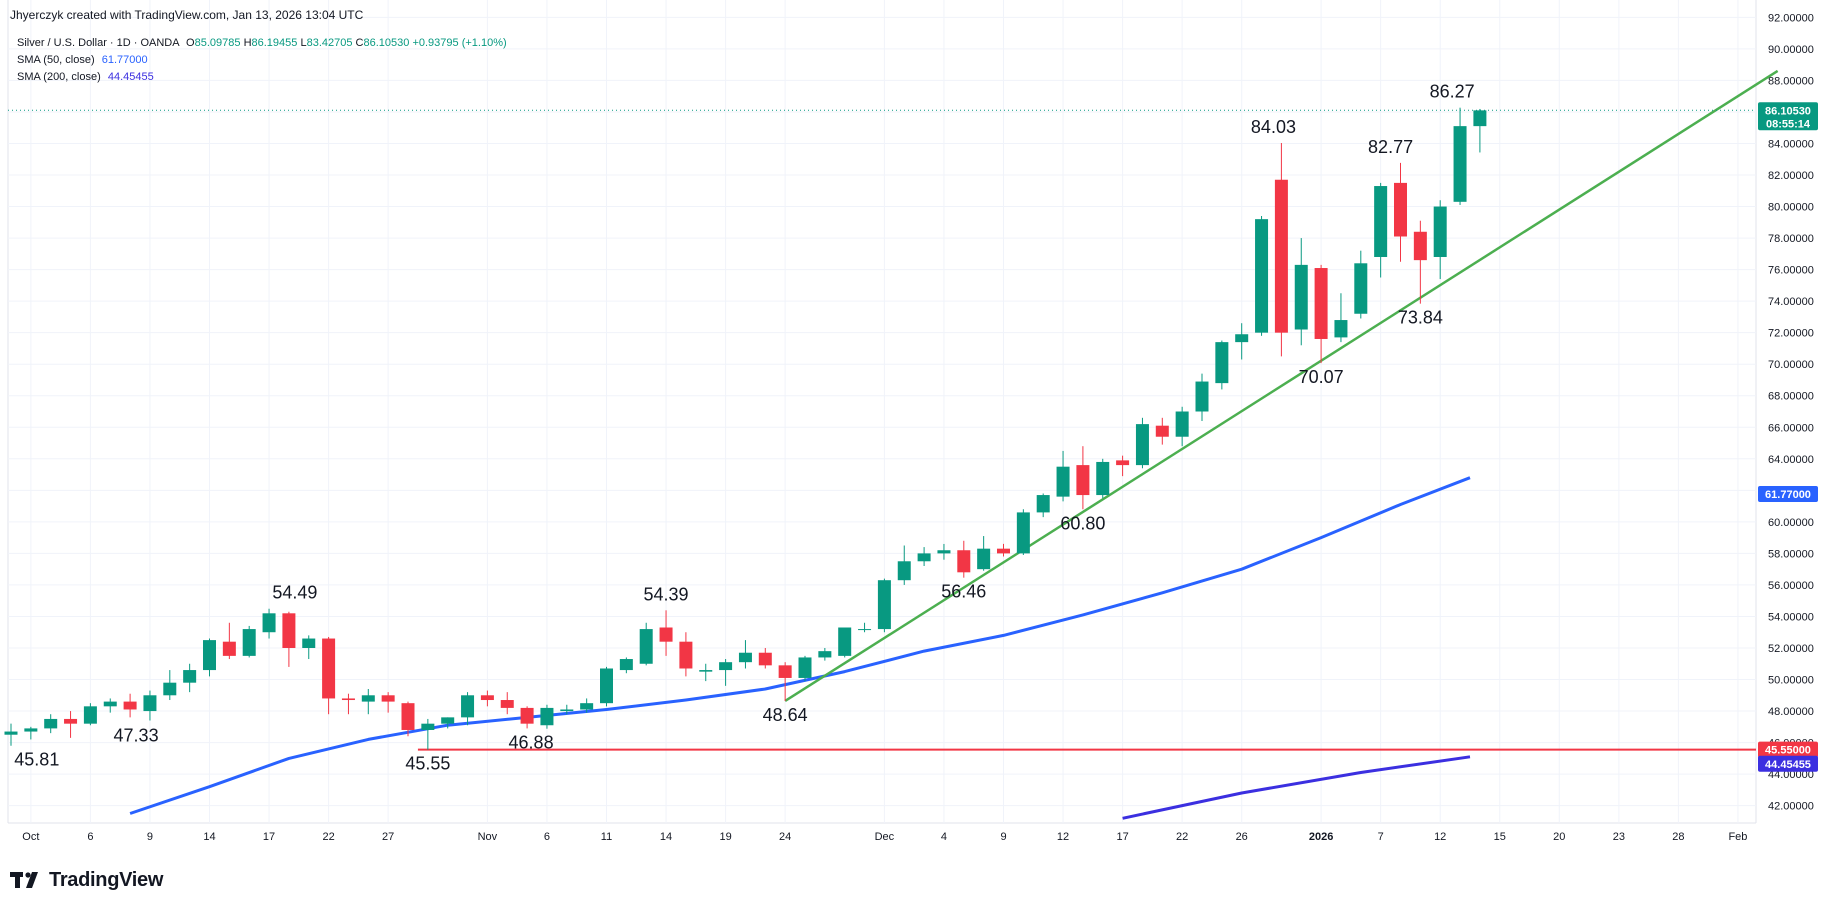  Describe the element at coordinates (1788, 749) in the screenshot. I see `support-axis-label-bg` at that location.